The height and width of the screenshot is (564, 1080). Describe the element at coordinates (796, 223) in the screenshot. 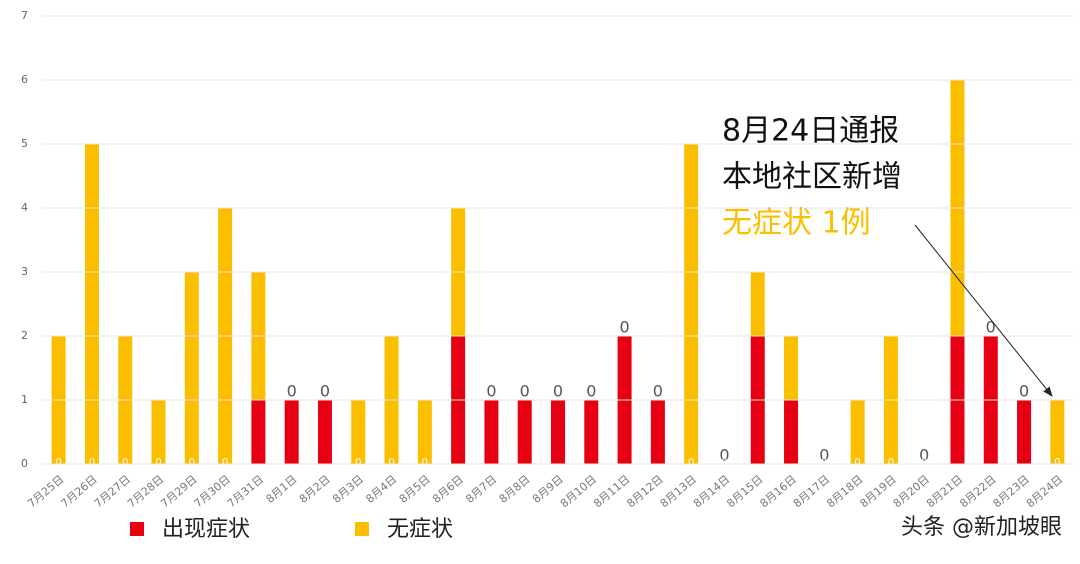

I see `annotation: 无症状 1例` at that location.